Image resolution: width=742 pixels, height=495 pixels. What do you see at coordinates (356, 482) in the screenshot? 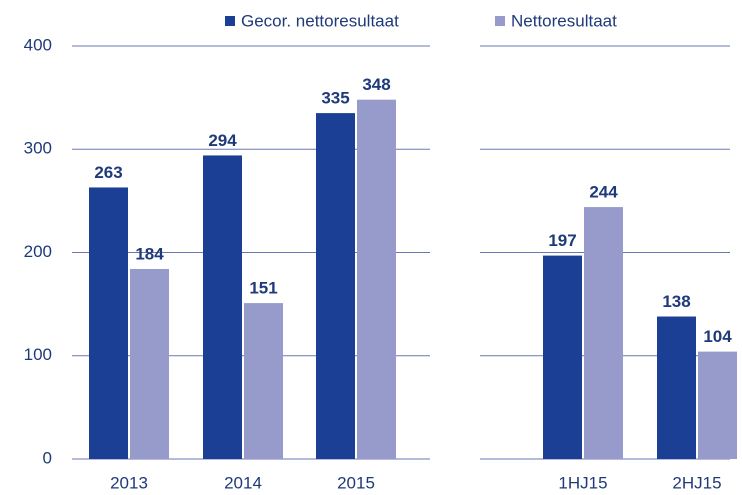
I see `x-tick-label: 2015` at bounding box center [356, 482].